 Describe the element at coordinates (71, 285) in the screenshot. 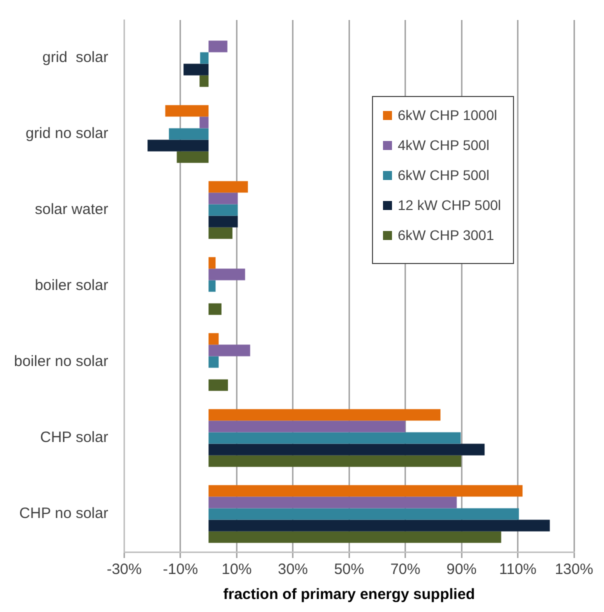

I see `y-tick-label: boiler solar` at that location.